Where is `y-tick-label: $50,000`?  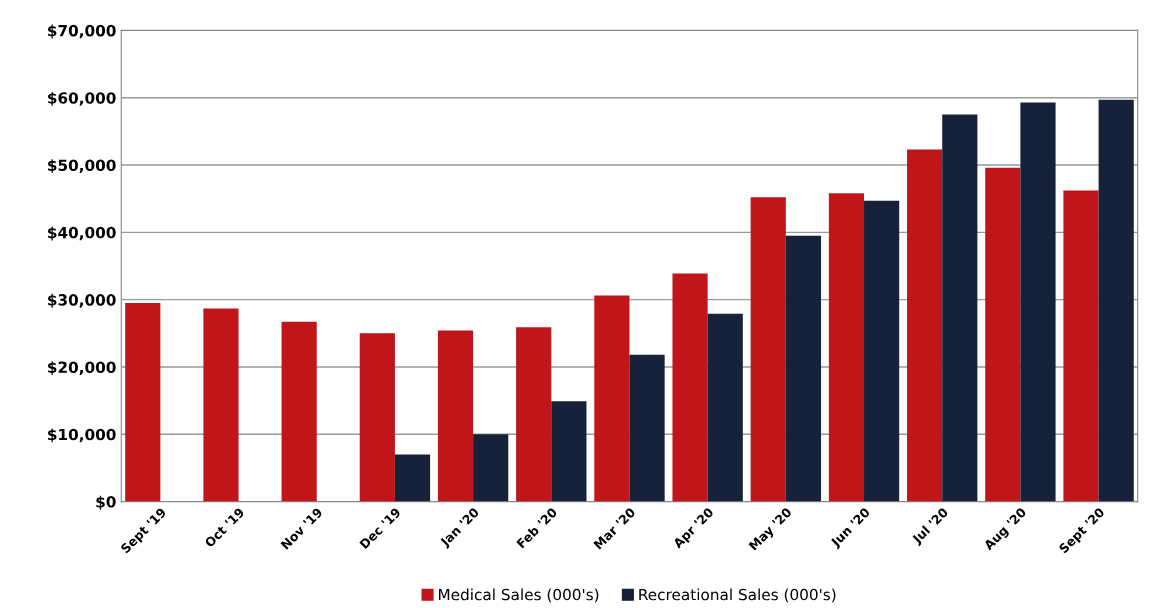 y-tick-label: $50,000 is located at coordinates (82, 166).